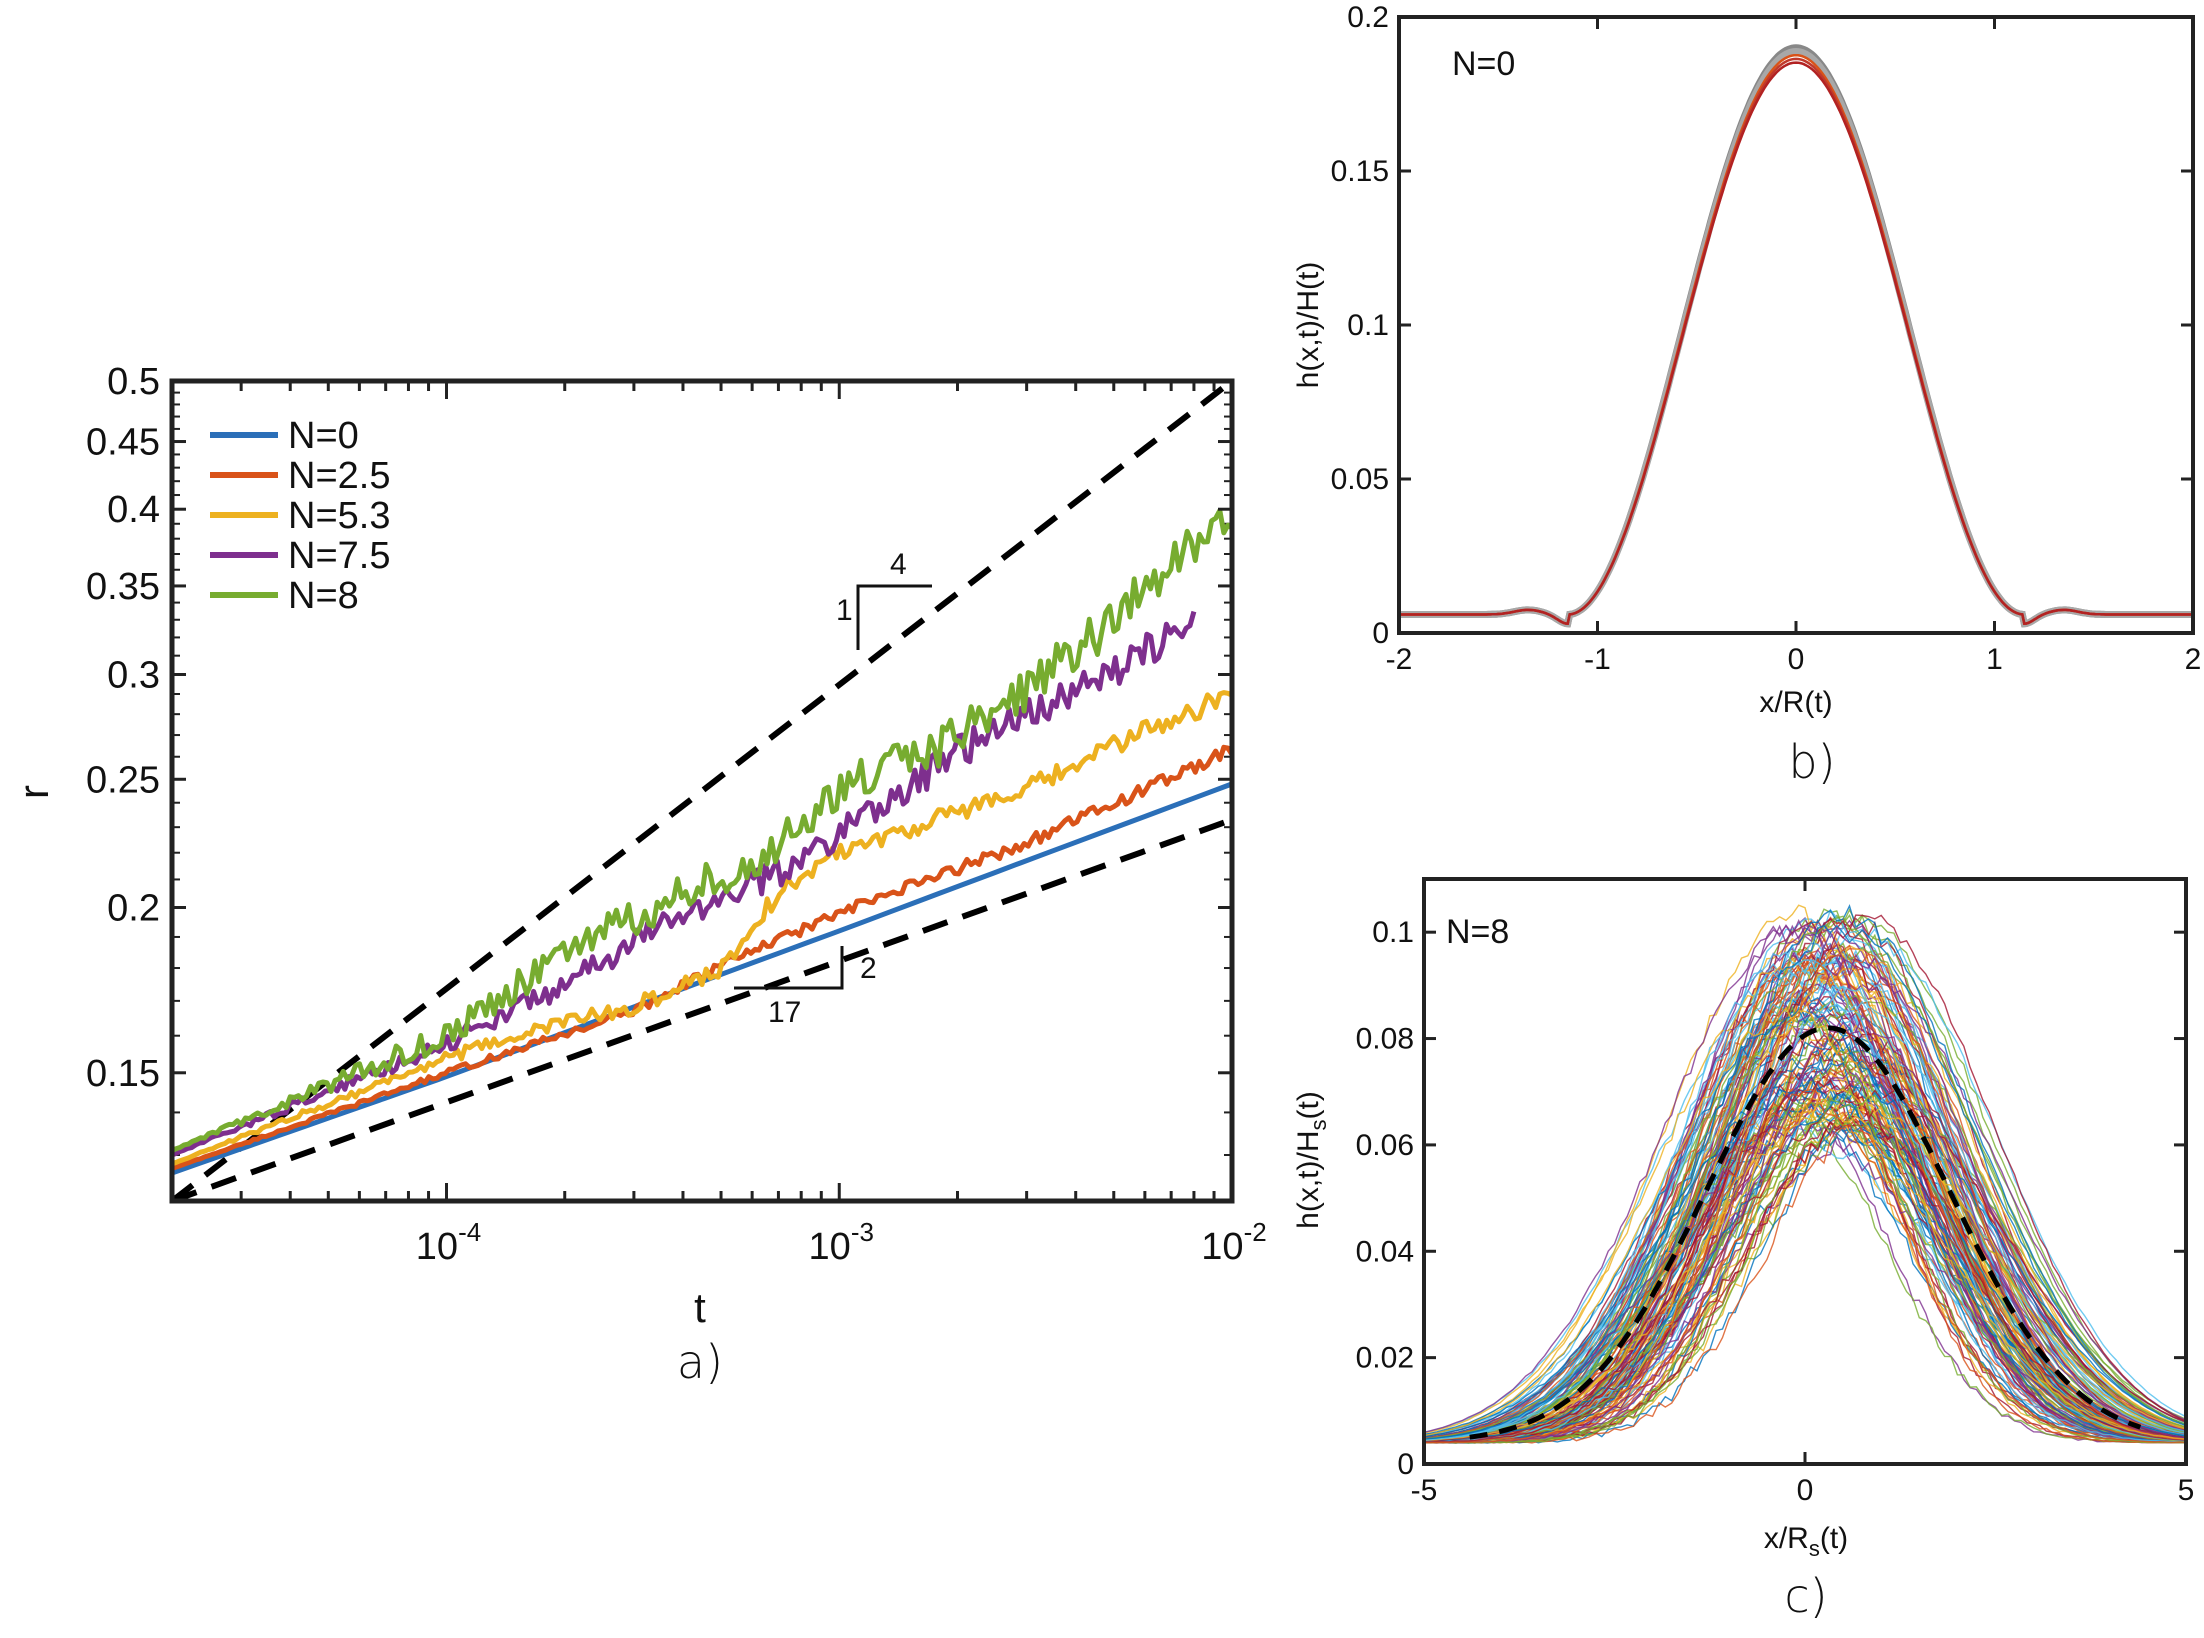 The height and width of the screenshot is (1638, 2204). I want to click on a-legend-label: N=0, so click(323, 436).